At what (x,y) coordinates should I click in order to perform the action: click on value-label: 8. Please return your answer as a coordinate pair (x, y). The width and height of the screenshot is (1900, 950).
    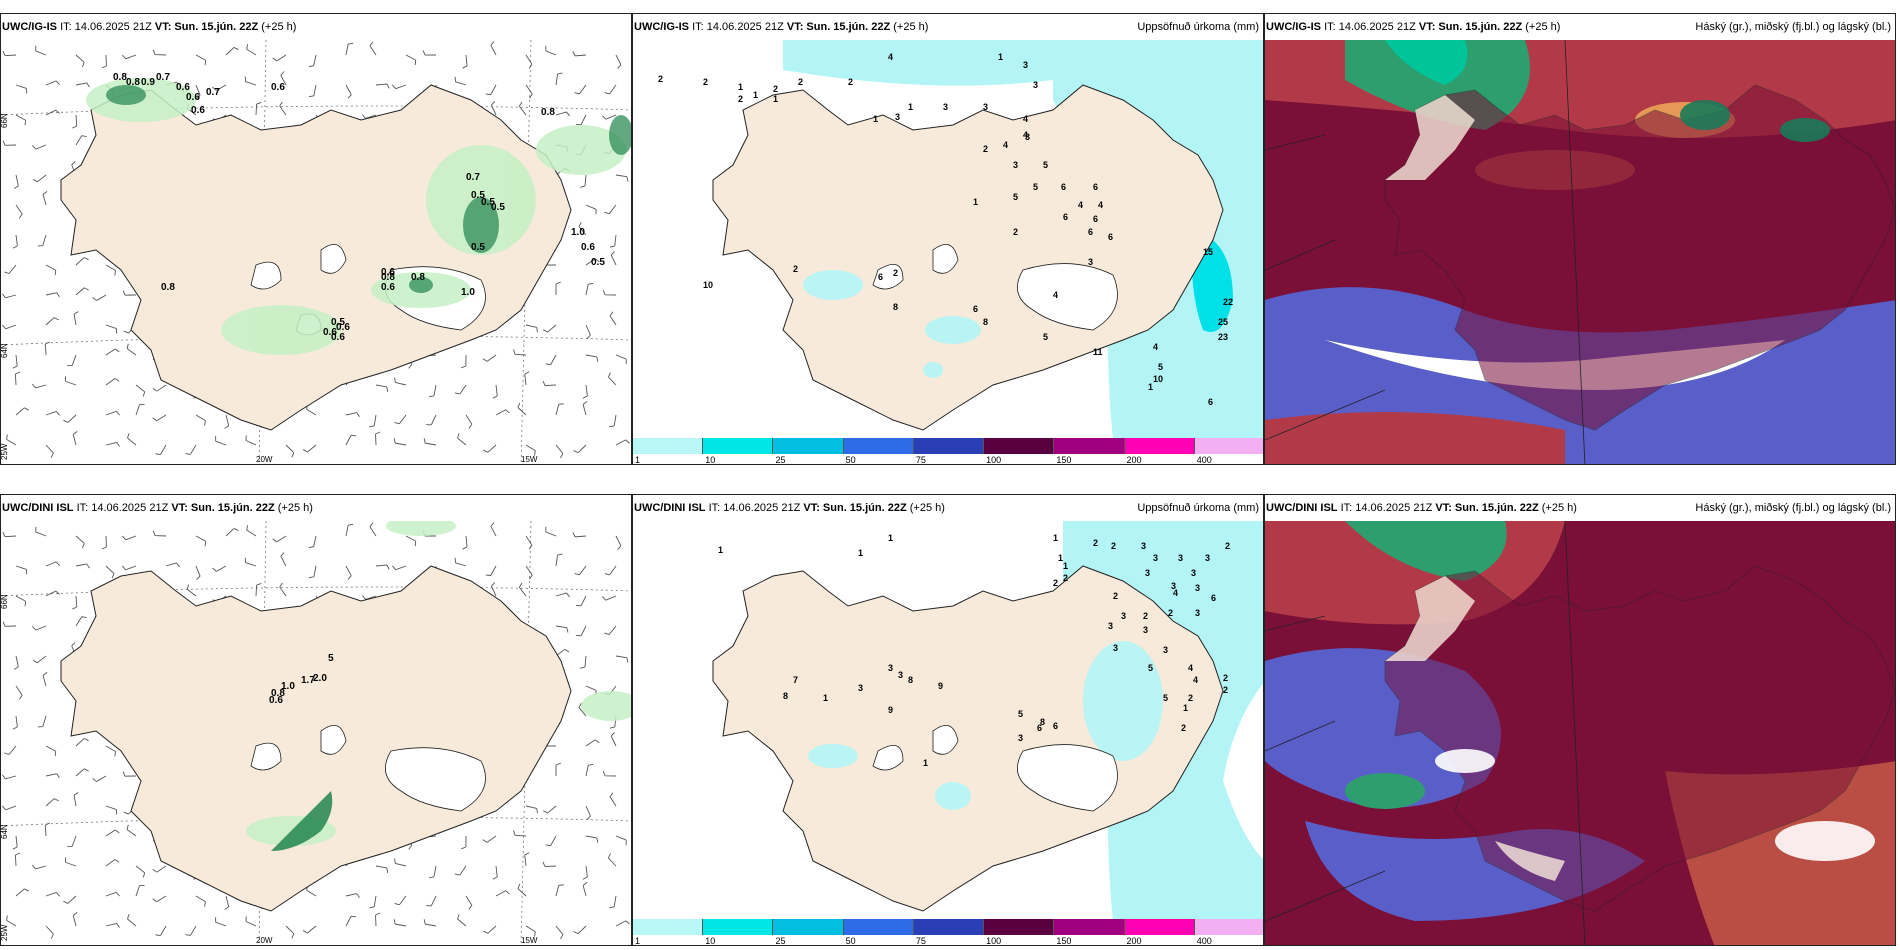
    Looking at the image, I should click on (895, 307).